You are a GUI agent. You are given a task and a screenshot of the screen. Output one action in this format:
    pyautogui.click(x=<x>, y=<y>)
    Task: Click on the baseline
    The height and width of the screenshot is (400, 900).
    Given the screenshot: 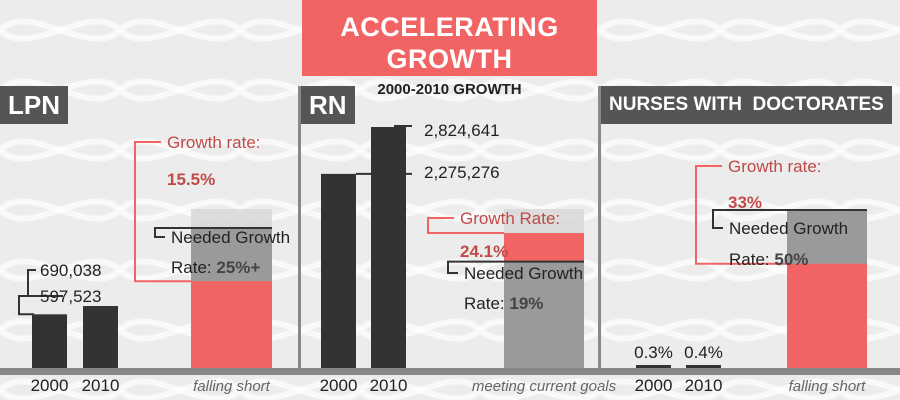 What is the action you would take?
    pyautogui.click(x=450, y=371)
    